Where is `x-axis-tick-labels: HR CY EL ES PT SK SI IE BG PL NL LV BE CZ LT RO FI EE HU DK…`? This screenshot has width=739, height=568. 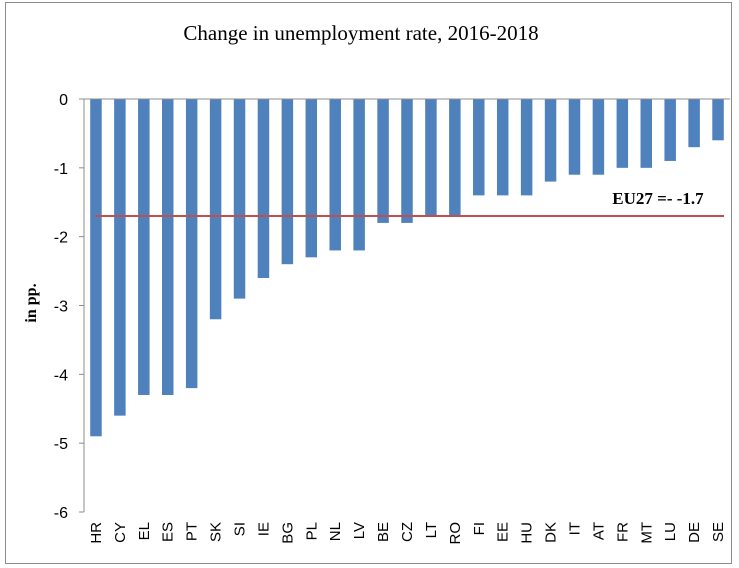 x-axis-tick-labels: HR CY EL ES PT SK SI IE BG PL NL LV BE CZ LT RO FI EE HU DK… is located at coordinates (407, 533).